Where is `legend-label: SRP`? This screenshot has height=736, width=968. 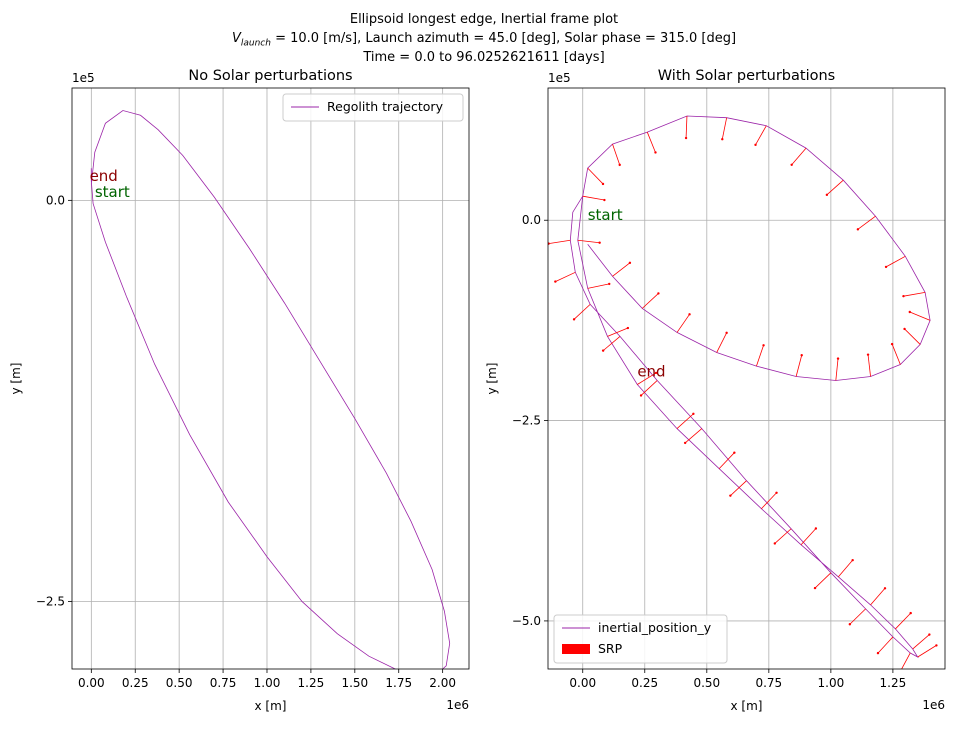 legend-label: SRP is located at coordinates (610, 648).